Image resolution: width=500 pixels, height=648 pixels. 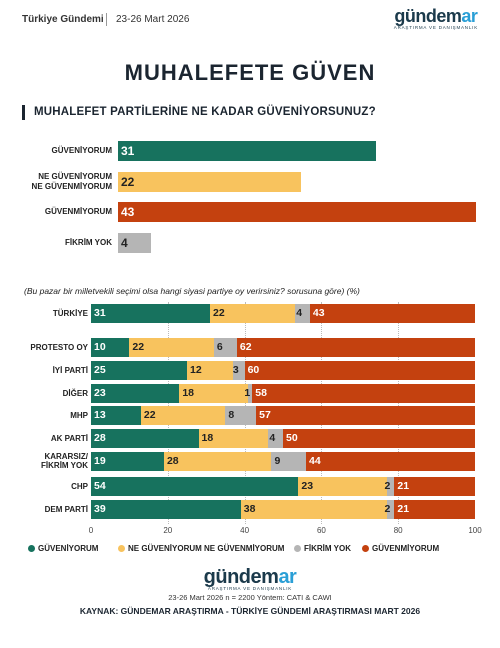 I want to click on party-label: İYİ PARTİ, so click(x=70, y=370).